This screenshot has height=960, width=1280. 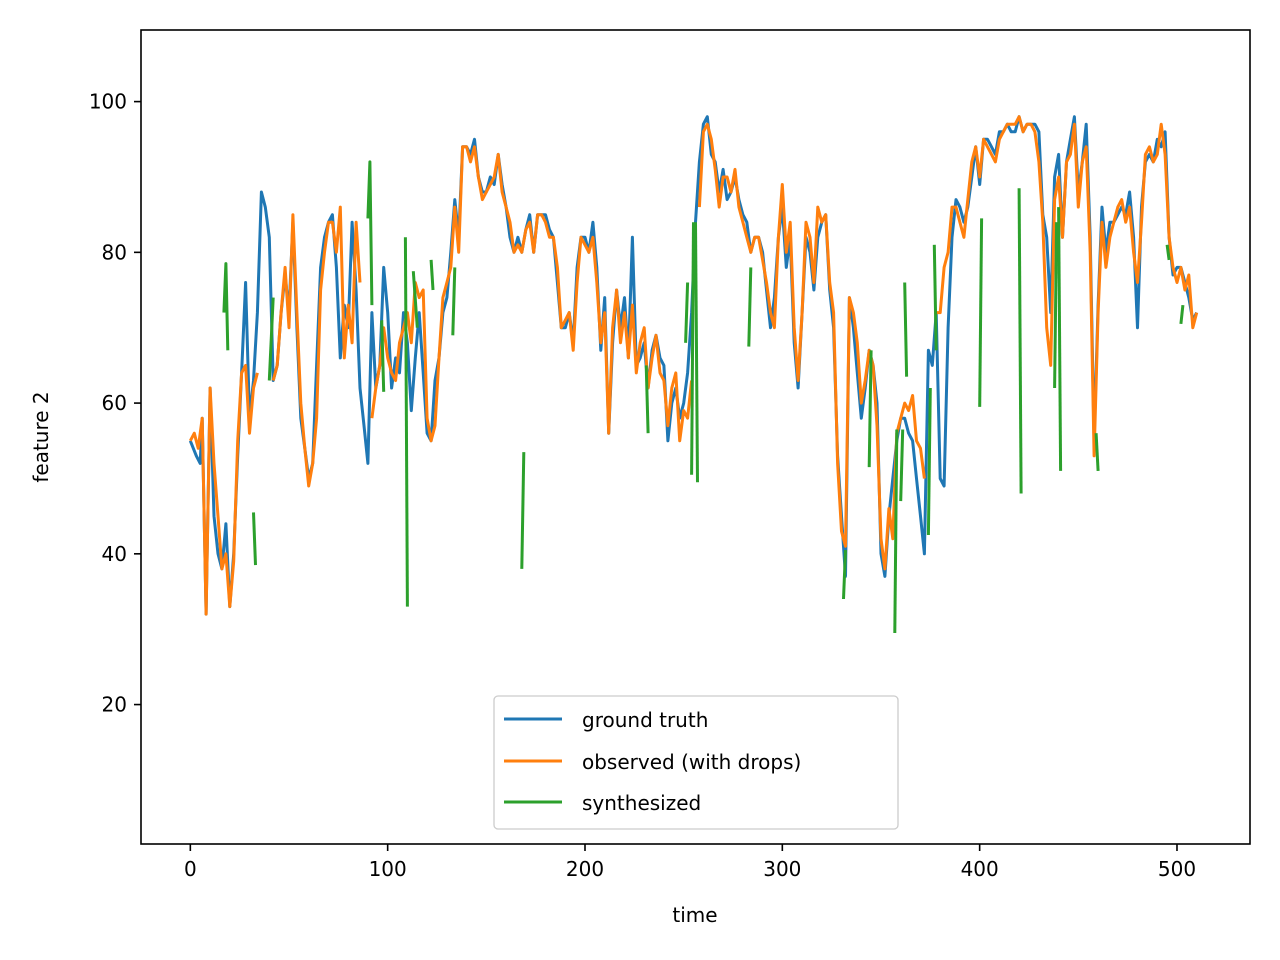 What do you see at coordinates (190, 869) in the screenshot?
I see `x-tick-label: 0` at bounding box center [190, 869].